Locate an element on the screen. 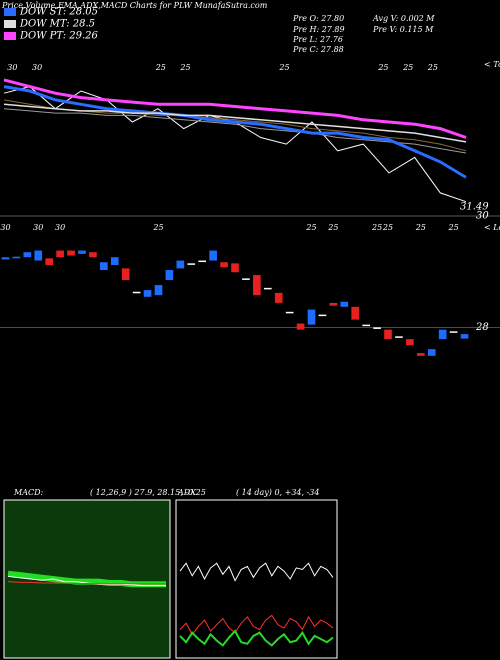 The image size is (500, 660). tops-label: < Tops is located at coordinates (492, 64).